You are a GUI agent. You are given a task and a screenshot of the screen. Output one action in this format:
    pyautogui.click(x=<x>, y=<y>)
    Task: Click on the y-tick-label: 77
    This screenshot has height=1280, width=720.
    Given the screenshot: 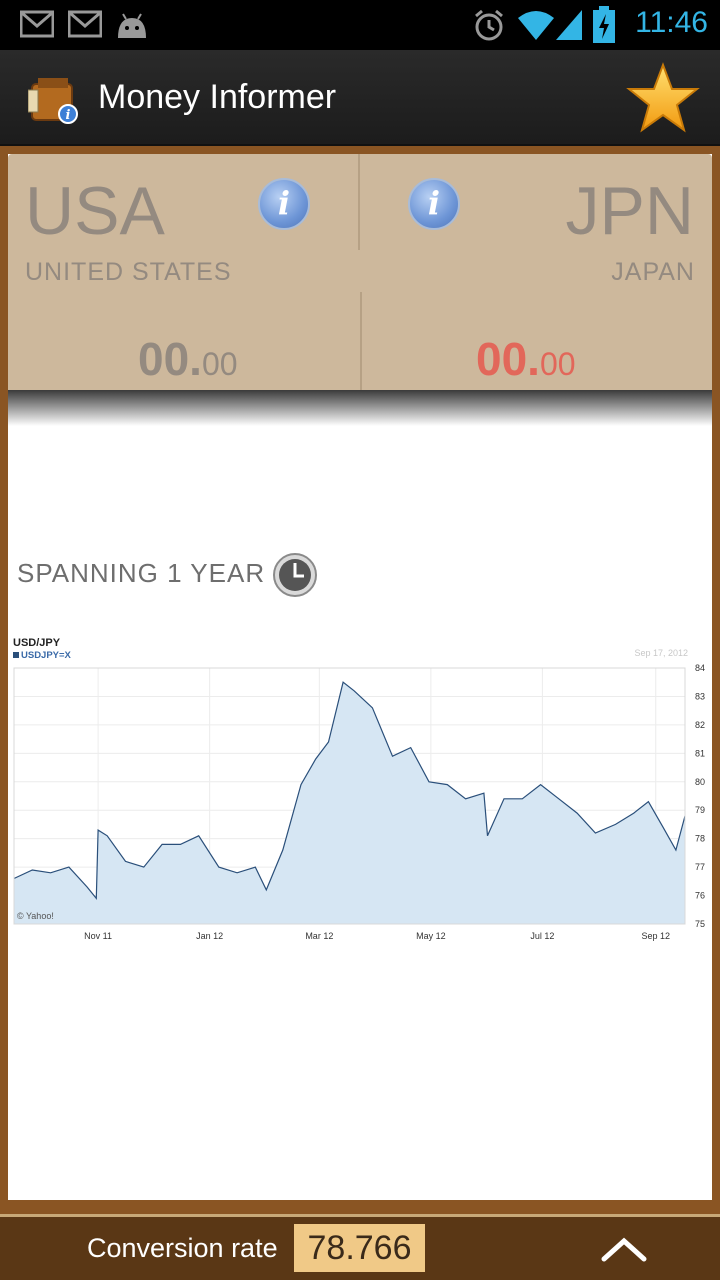 What is the action you would take?
    pyautogui.click(x=700, y=867)
    